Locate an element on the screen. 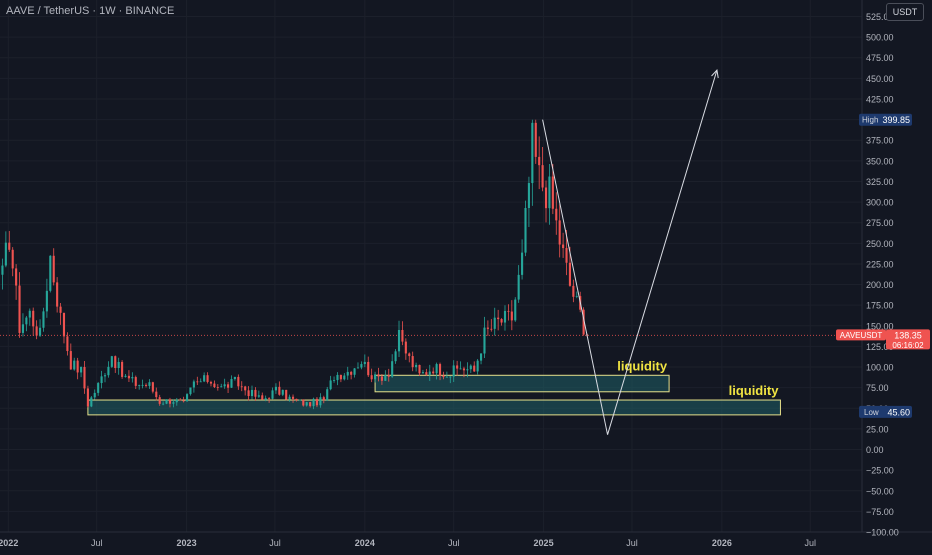  time-tick-label: Jul is located at coordinates (632, 543).